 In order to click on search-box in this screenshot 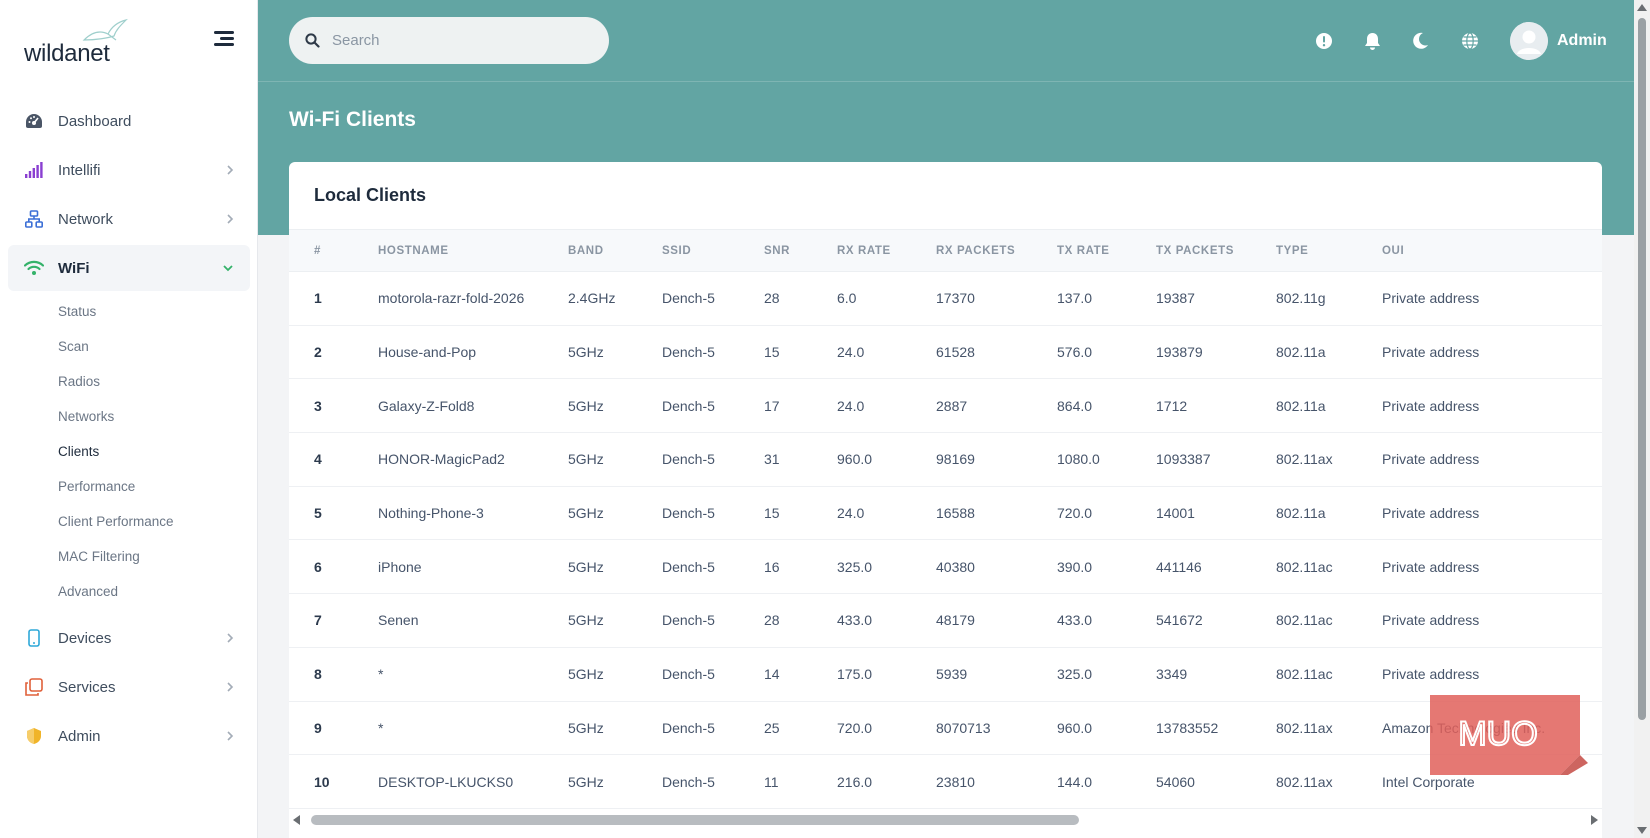, I will do `click(449, 40)`.